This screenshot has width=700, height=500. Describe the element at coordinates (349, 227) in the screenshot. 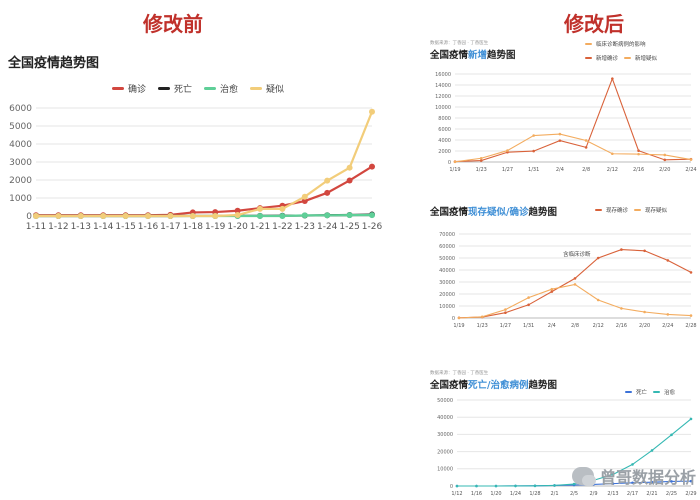

I see `x-tick-label: 1-25` at that location.